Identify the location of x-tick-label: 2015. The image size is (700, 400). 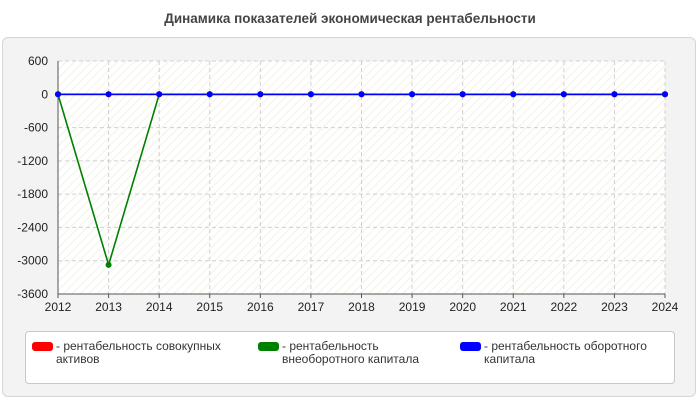
(209, 307).